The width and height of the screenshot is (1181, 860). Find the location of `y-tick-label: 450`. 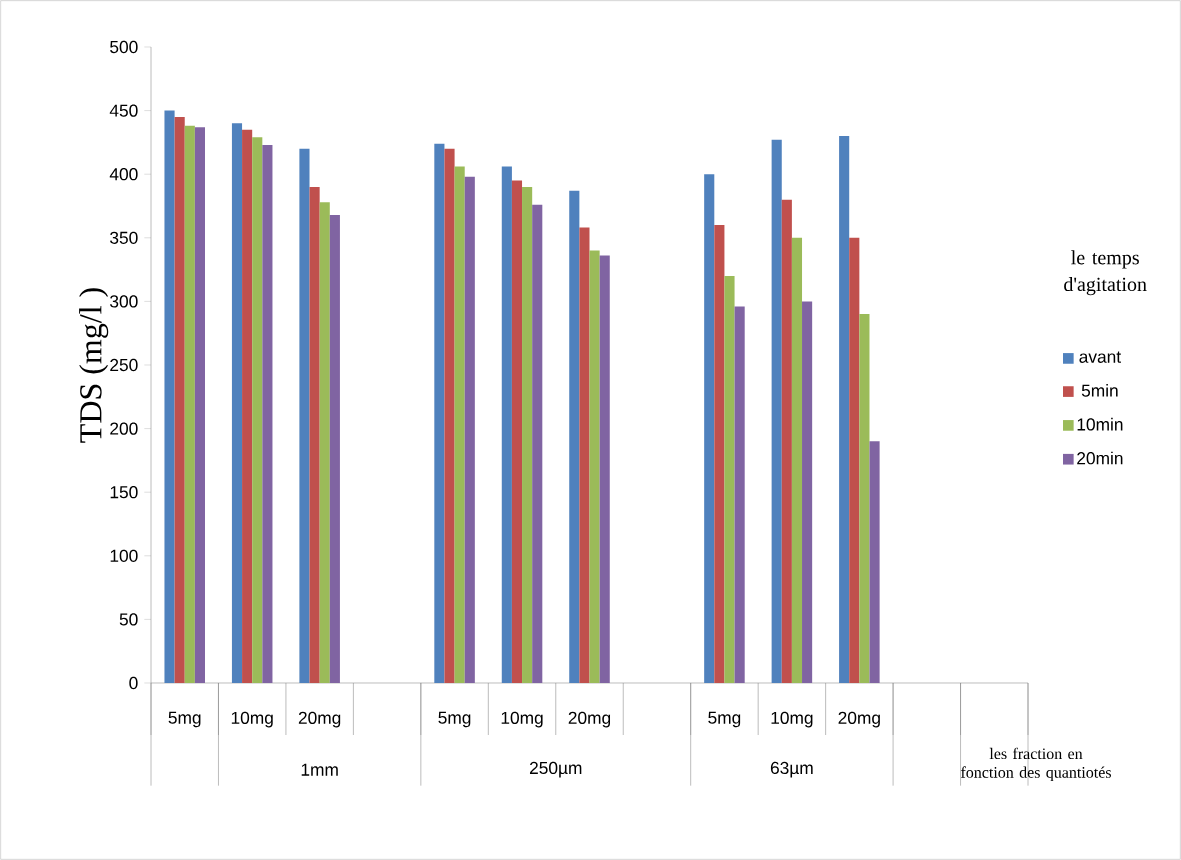

y-tick-label: 450 is located at coordinates (123, 110).